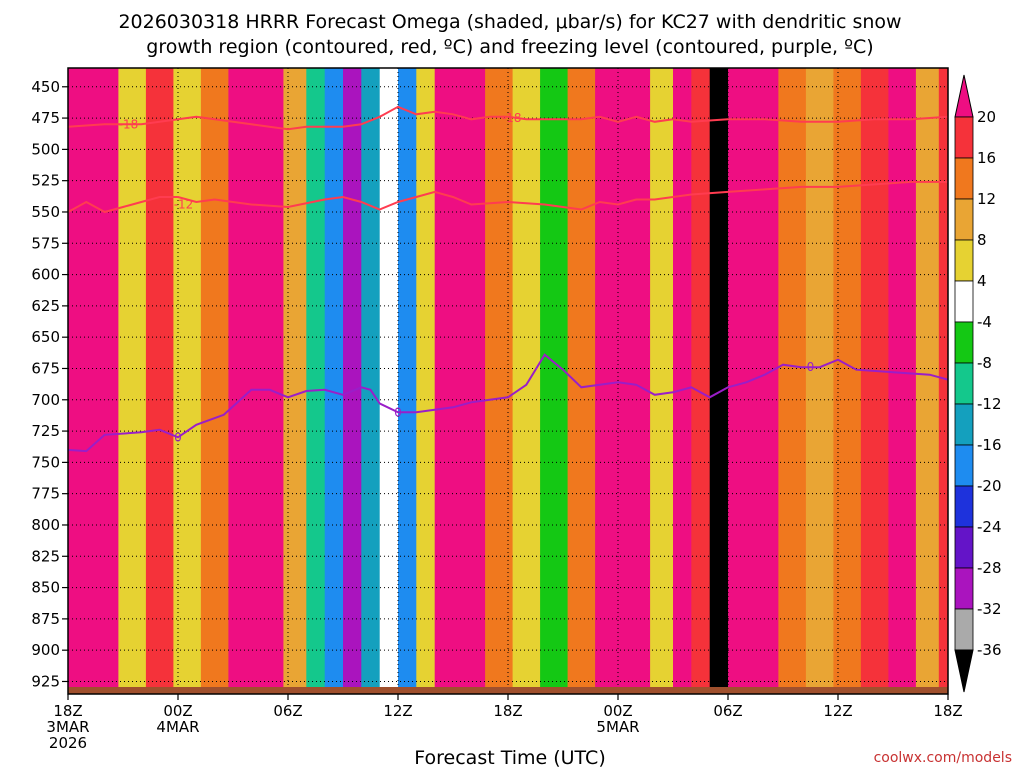 This screenshot has height=768, width=1024. Describe the element at coordinates (68, 743) in the screenshot. I see `x-tick-label: 2026` at that location.